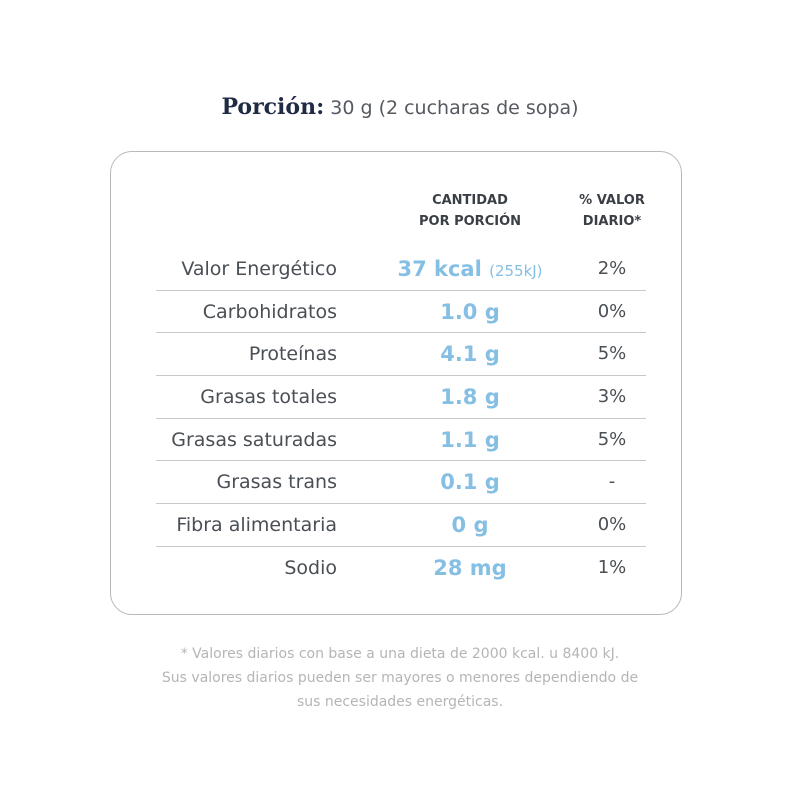 This screenshot has height=800, width=800. Describe the element at coordinates (612, 397) in the screenshot. I see `nutrient-daily-value: 3%` at that location.